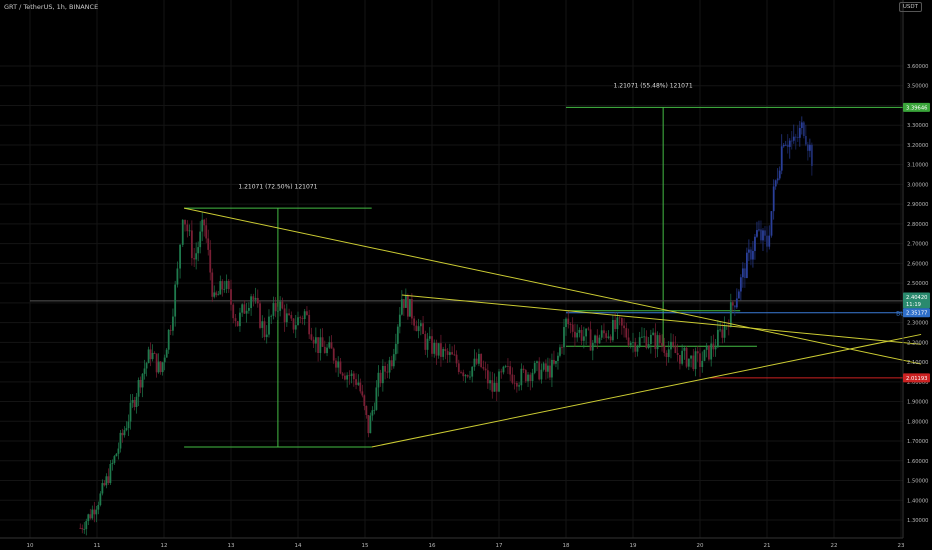 The image size is (932, 550). I want to click on x-tick-label: 20, so click(700, 546).